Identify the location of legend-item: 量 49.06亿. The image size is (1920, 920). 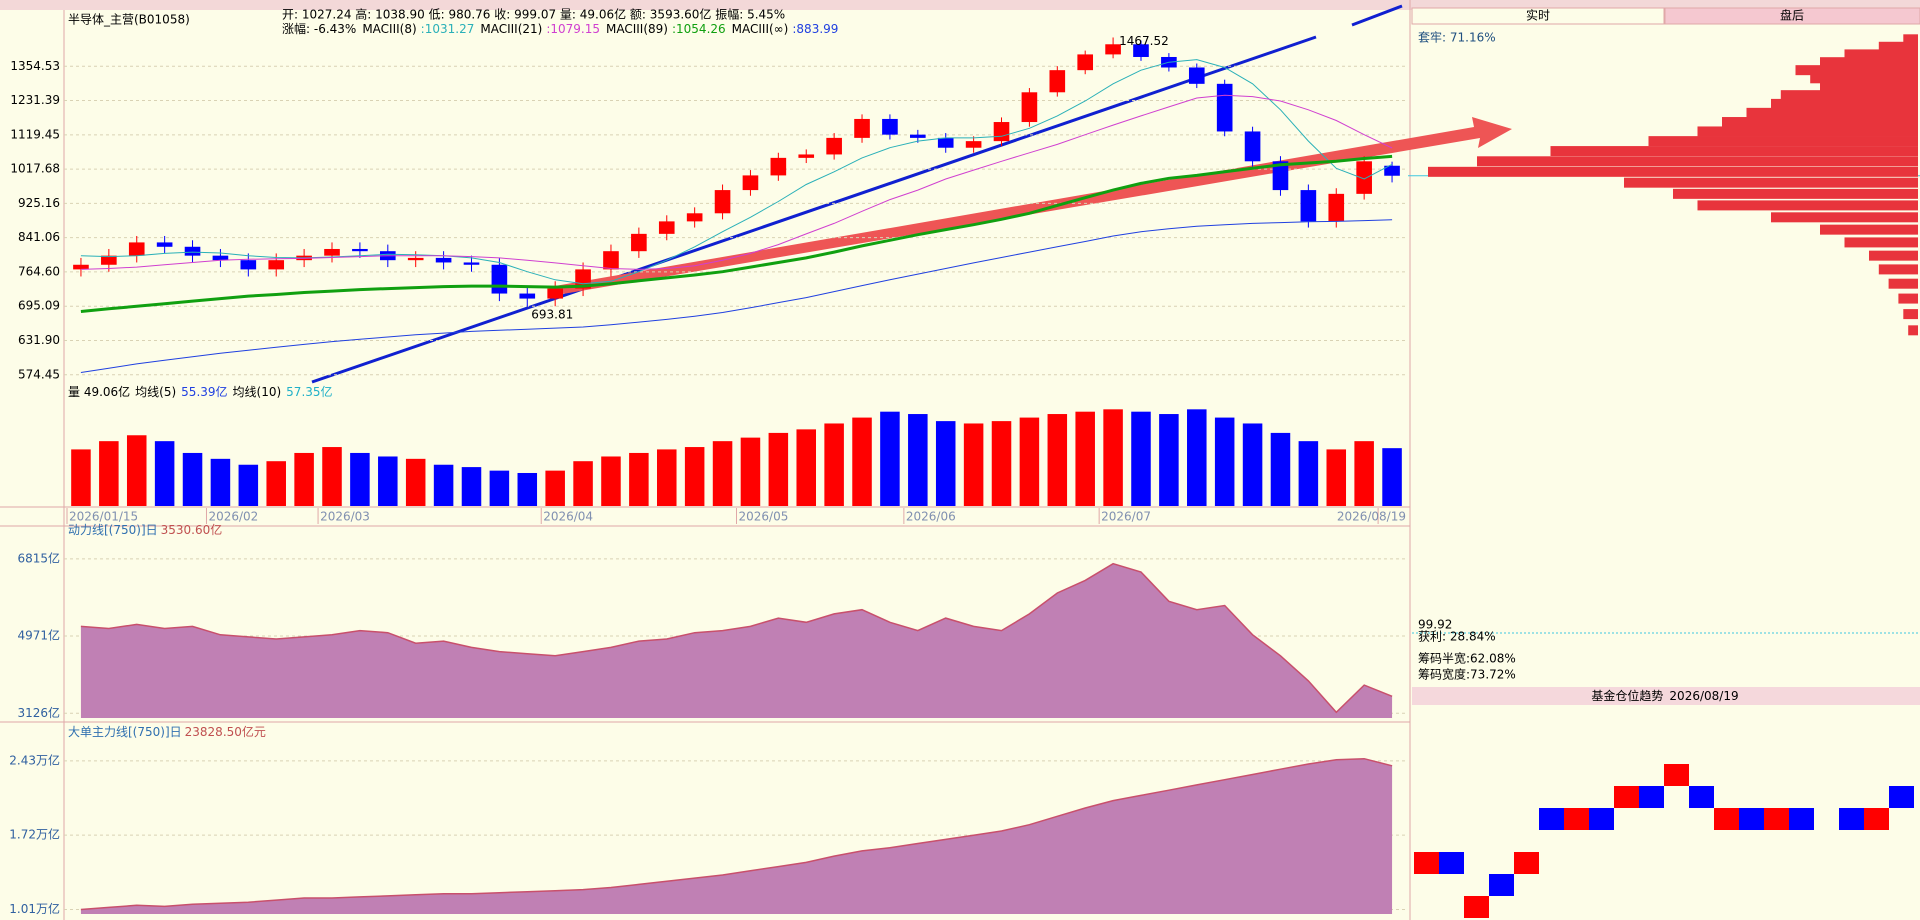
(99, 391).